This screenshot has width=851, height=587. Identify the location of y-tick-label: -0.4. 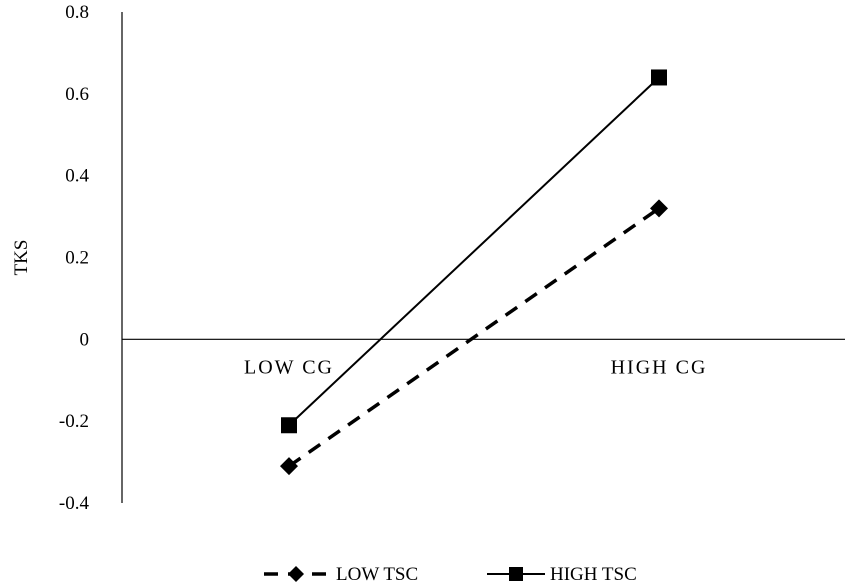
(74, 503).